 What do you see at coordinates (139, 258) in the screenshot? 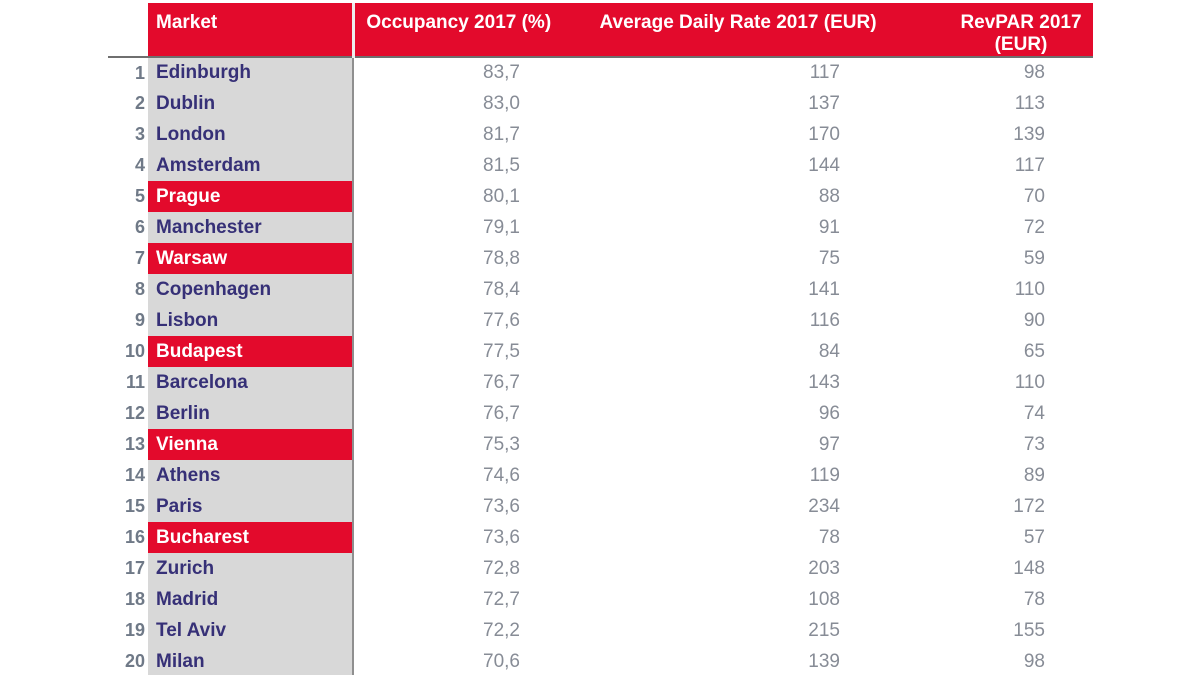
I see `cell-rank: 7` at bounding box center [139, 258].